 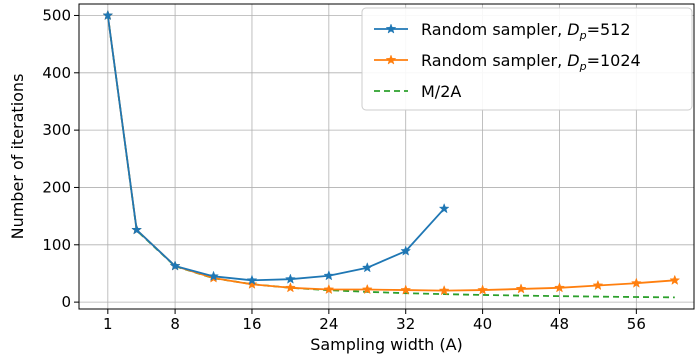 I want to click on y-tick-label: 200, so click(x=56, y=187).